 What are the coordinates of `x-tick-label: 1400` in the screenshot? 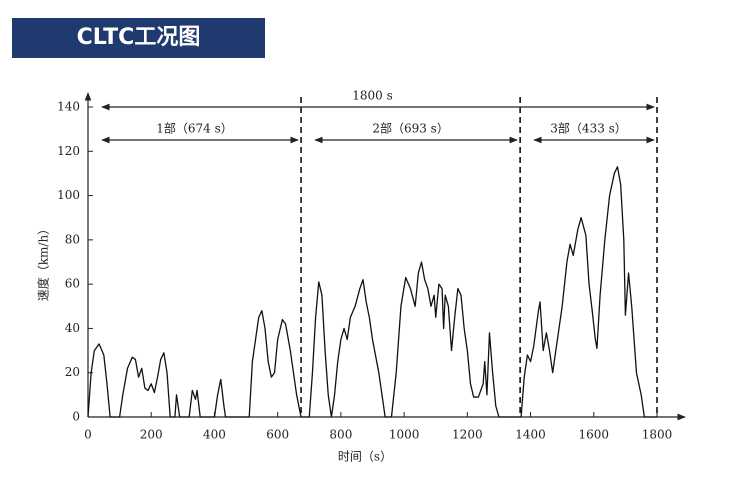 It's located at (530, 435).